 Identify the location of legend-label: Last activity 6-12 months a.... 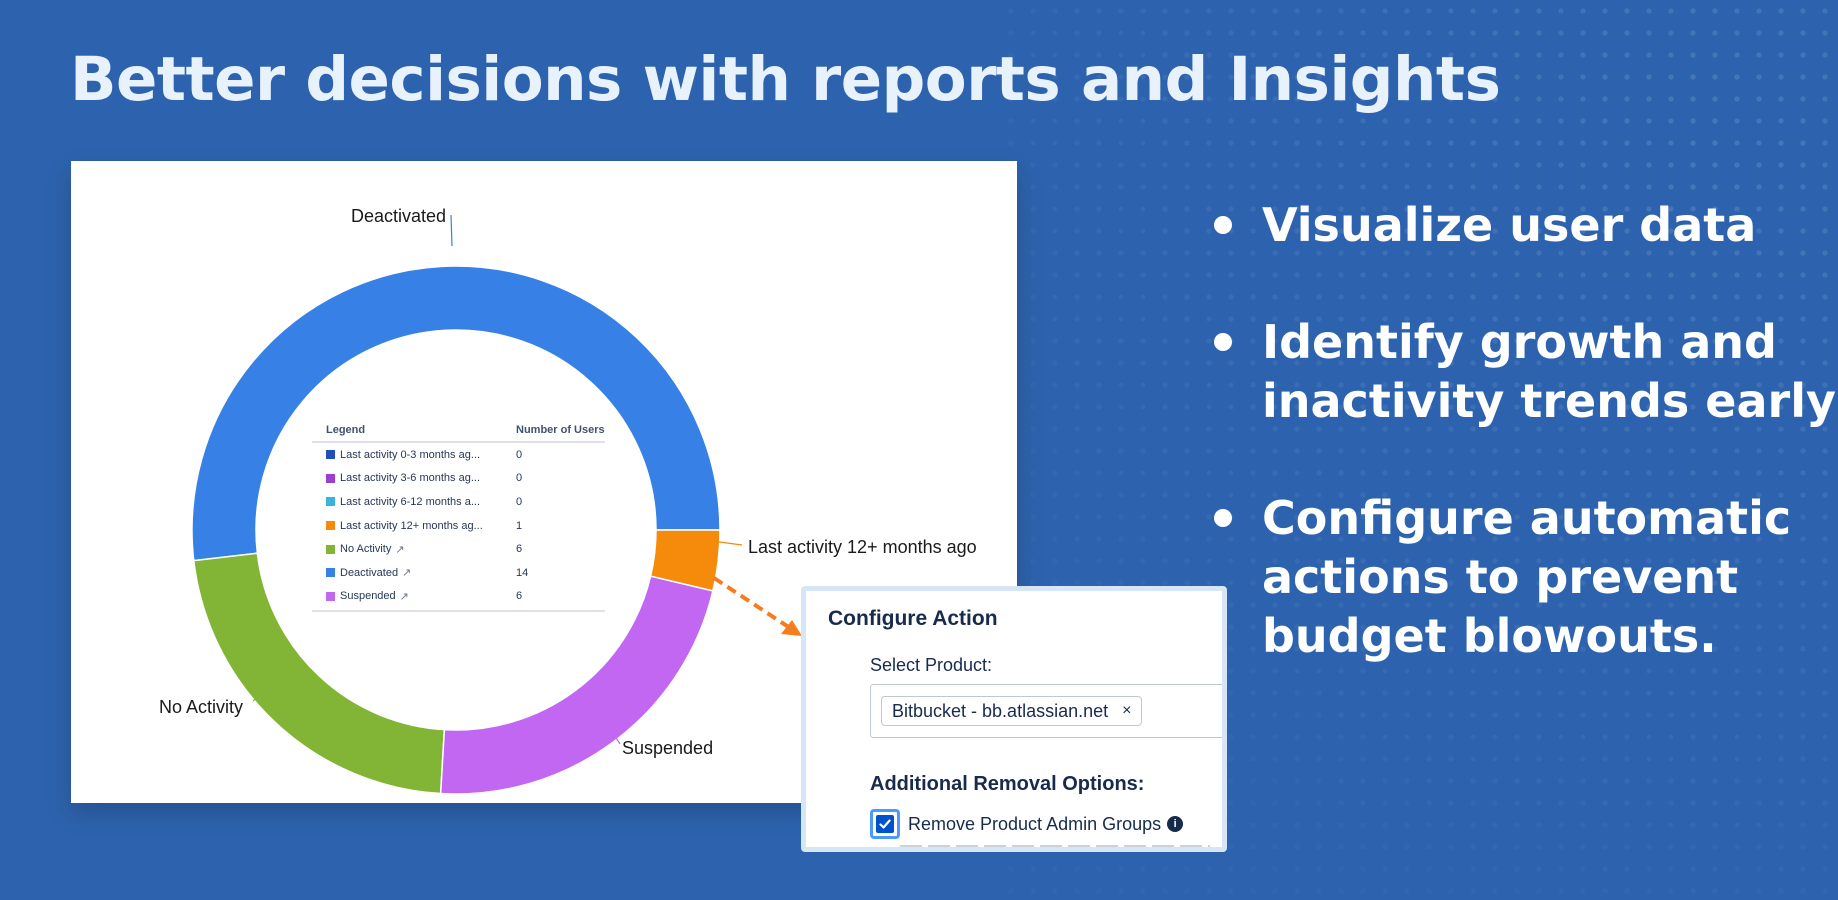
(410, 501).